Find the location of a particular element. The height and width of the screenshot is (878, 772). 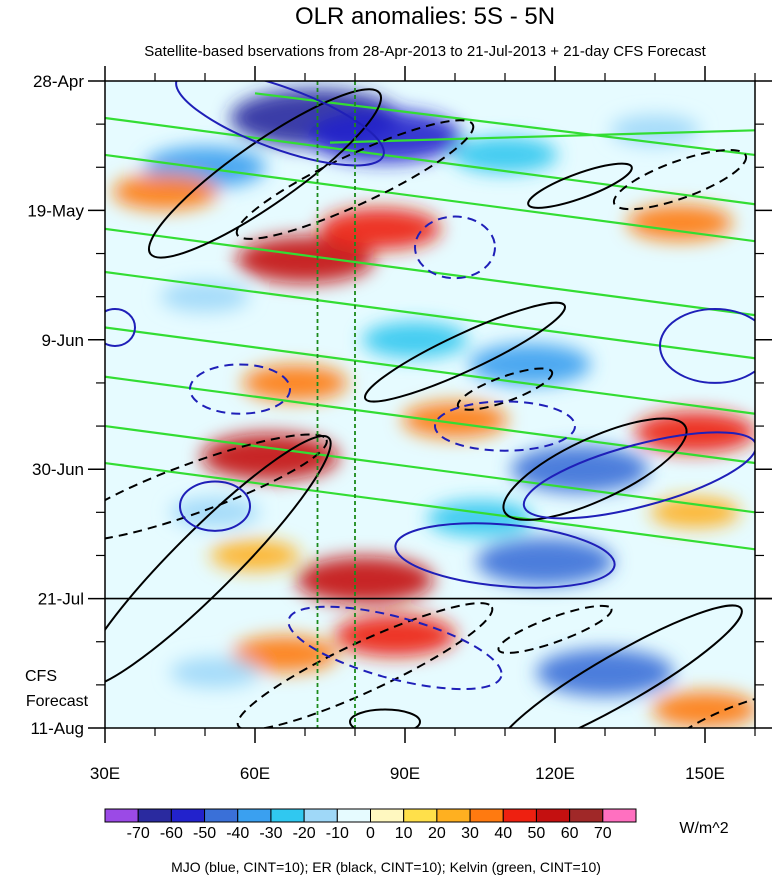

colorbar: -70 -60 -50 -40 -30 -20 -10 0 10 20 30 40 50 60 70 is located at coordinates (370, 825).